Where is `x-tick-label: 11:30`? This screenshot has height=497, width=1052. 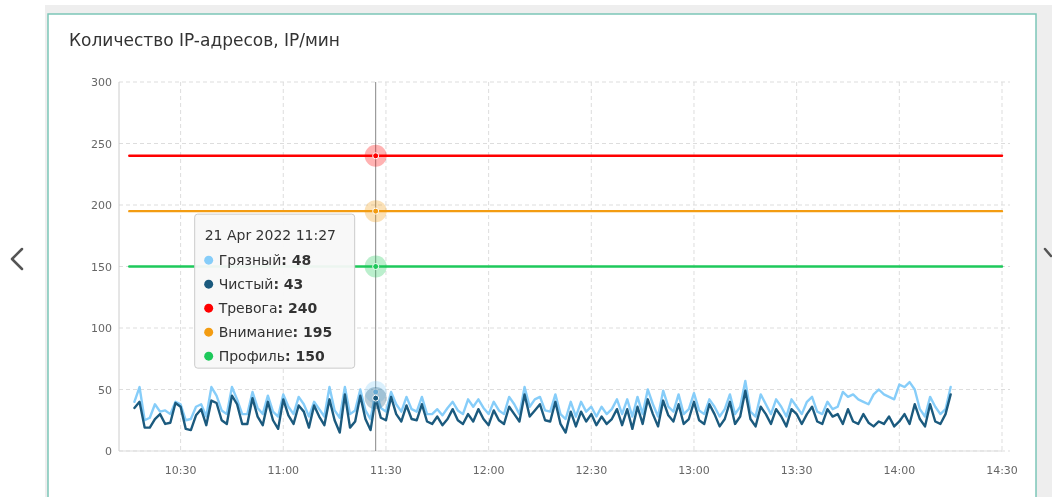 x-tick-label: 11:30 is located at coordinates (386, 470).